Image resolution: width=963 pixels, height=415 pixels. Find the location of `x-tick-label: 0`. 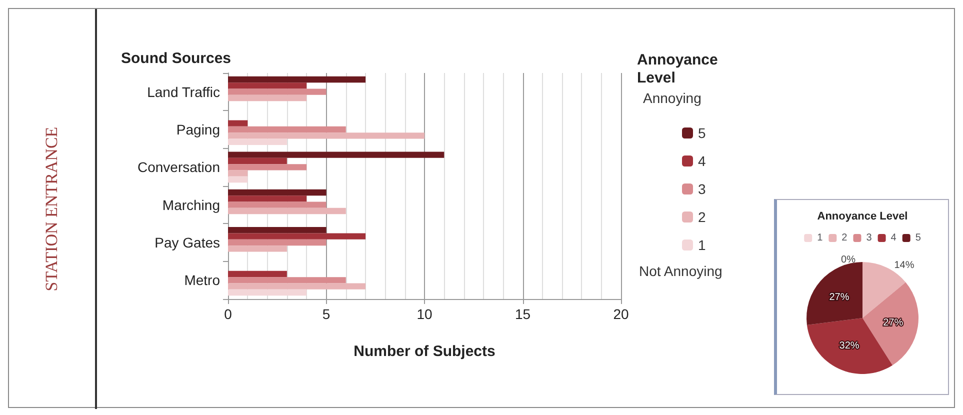

x-tick-label: 0 is located at coordinates (228, 314).